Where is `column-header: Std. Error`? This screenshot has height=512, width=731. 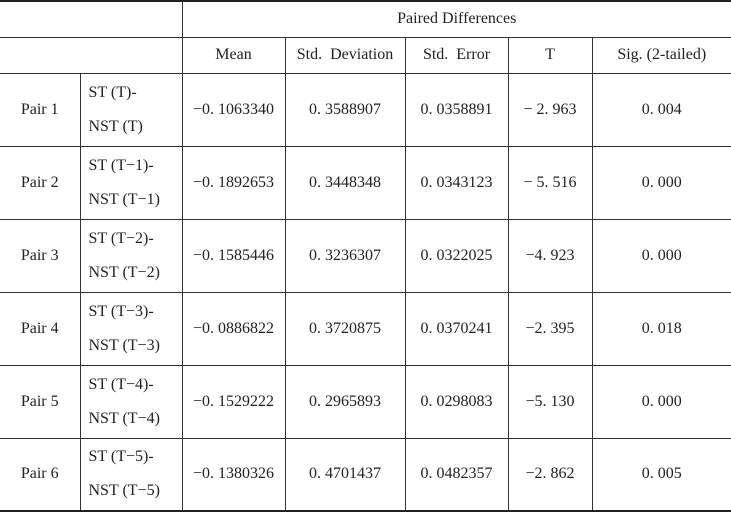 column-header: Std. Error is located at coordinates (456, 55).